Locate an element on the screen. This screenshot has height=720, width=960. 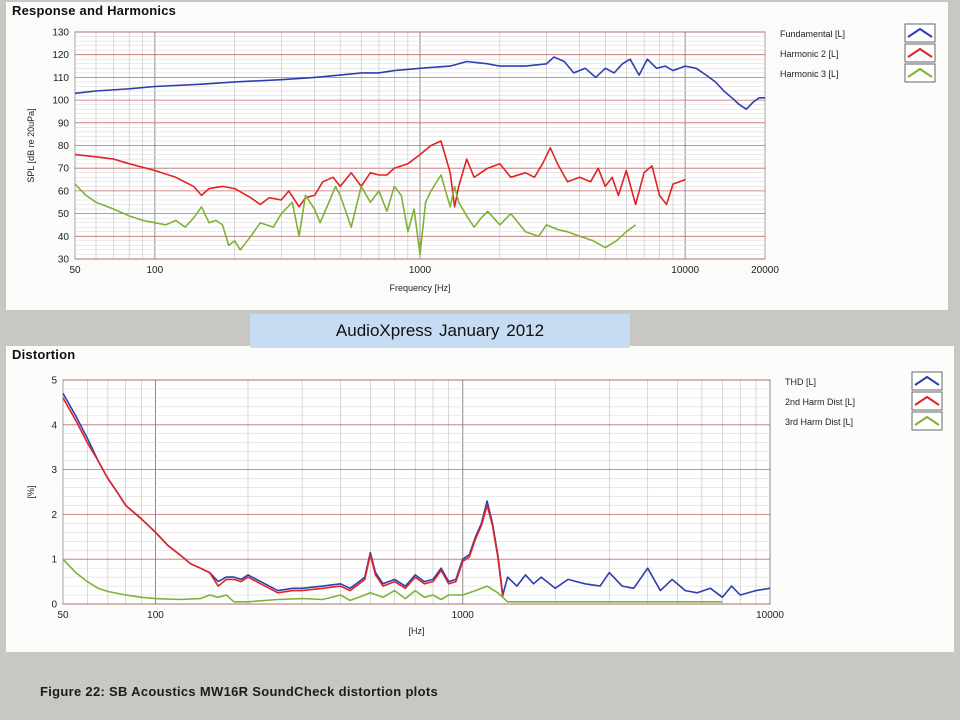
chart-title-distortion: Distortion is located at coordinates (44, 354).